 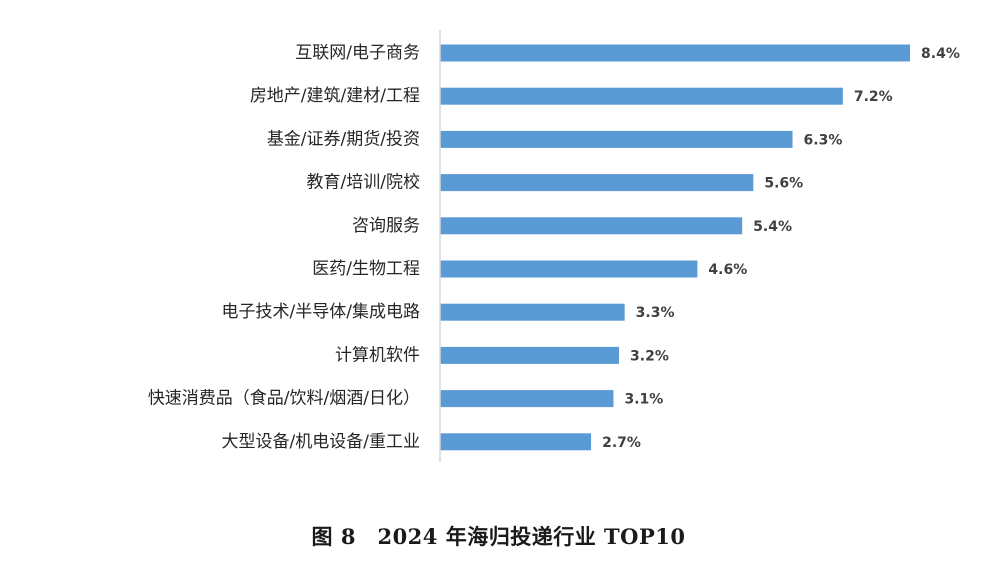 What do you see at coordinates (772, 227) in the screenshot?
I see `data-label: 5.4%` at bounding box center [772, 227].